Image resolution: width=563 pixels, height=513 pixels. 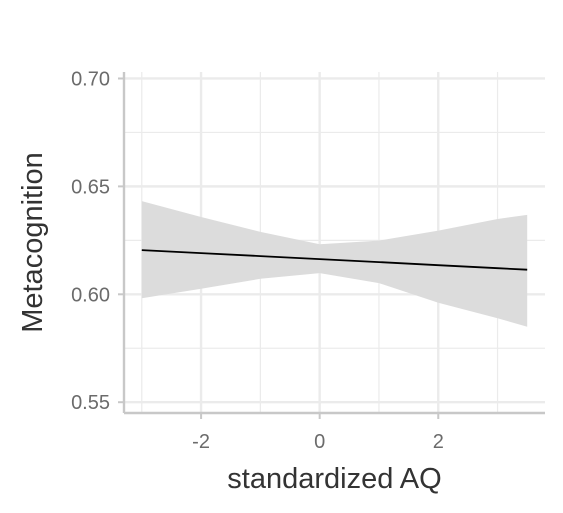 I want to click on x-axis-title: standardized AQ, so click(x=334, y=479).